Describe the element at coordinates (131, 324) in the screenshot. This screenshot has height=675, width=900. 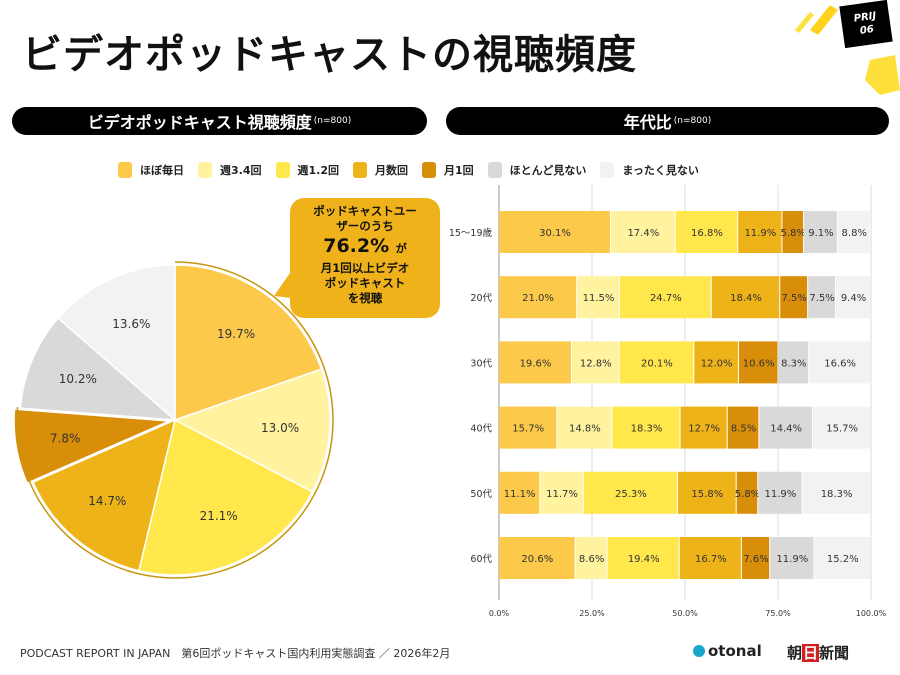
I see `pie-label: 13.6%` at that location.